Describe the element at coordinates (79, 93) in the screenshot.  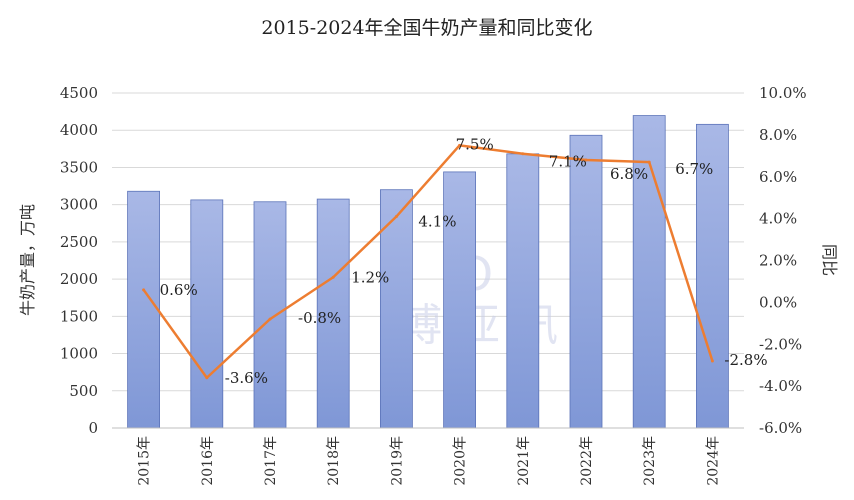
I see `y-tick-label: 4500` at that location.